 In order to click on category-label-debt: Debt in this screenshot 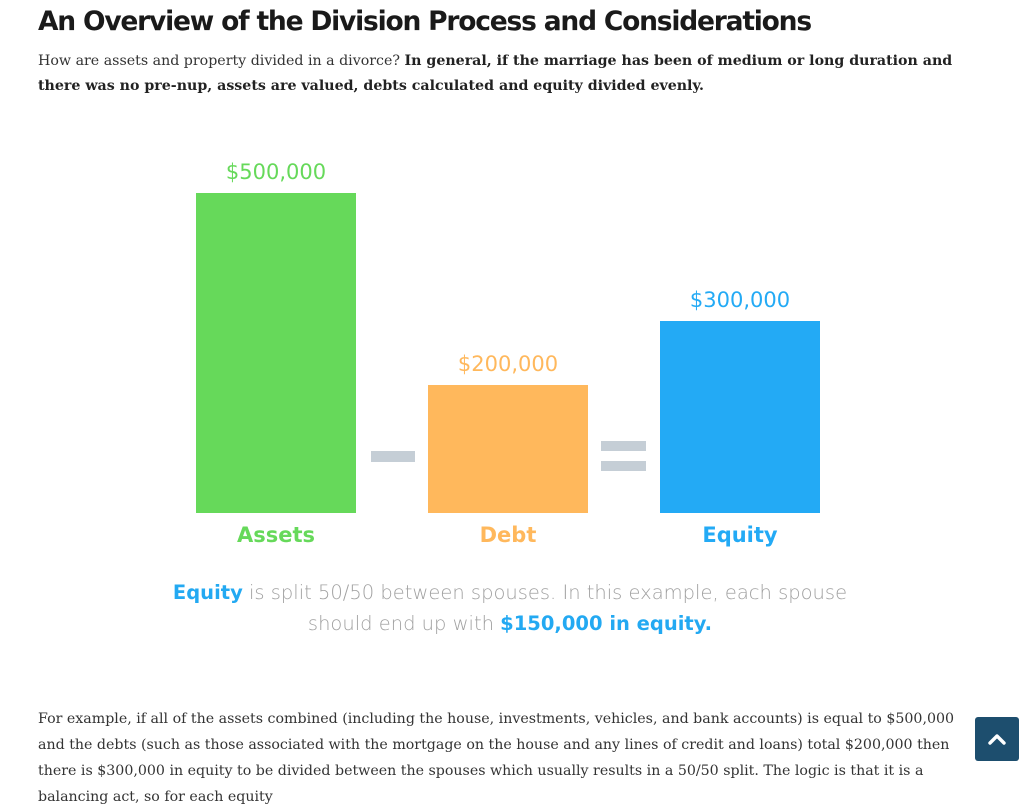, I will do `click(508, 535)`.